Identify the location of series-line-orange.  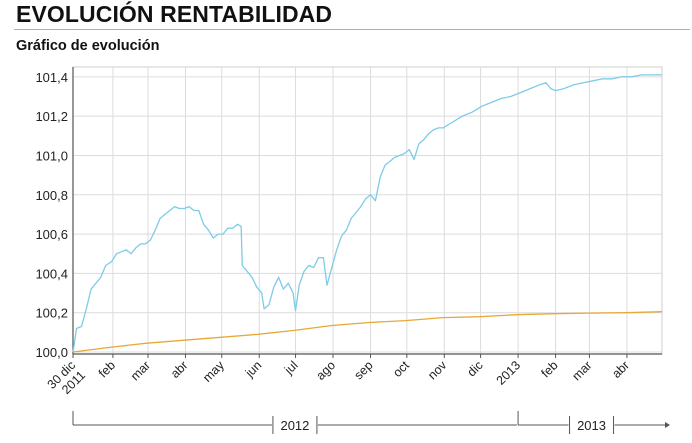
(367, 332).